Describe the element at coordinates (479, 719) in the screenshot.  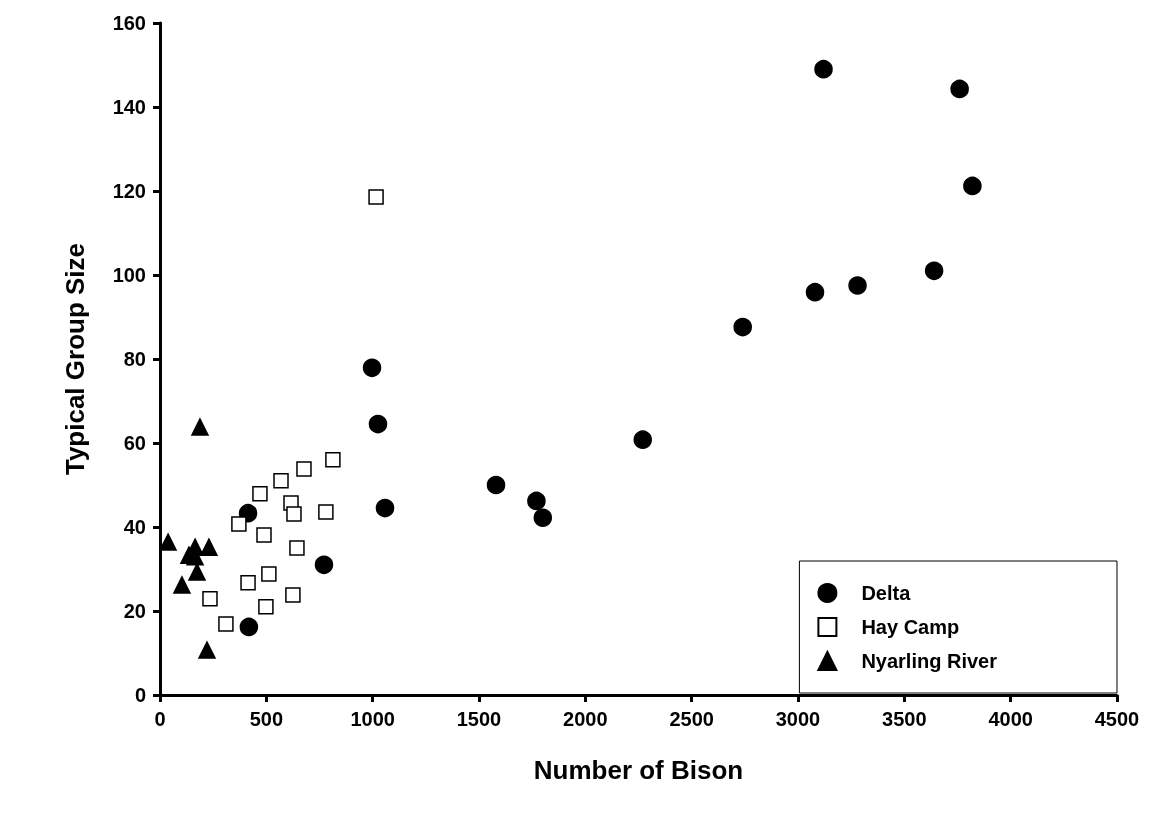
I see `x-tick-label: 1500` at that location.